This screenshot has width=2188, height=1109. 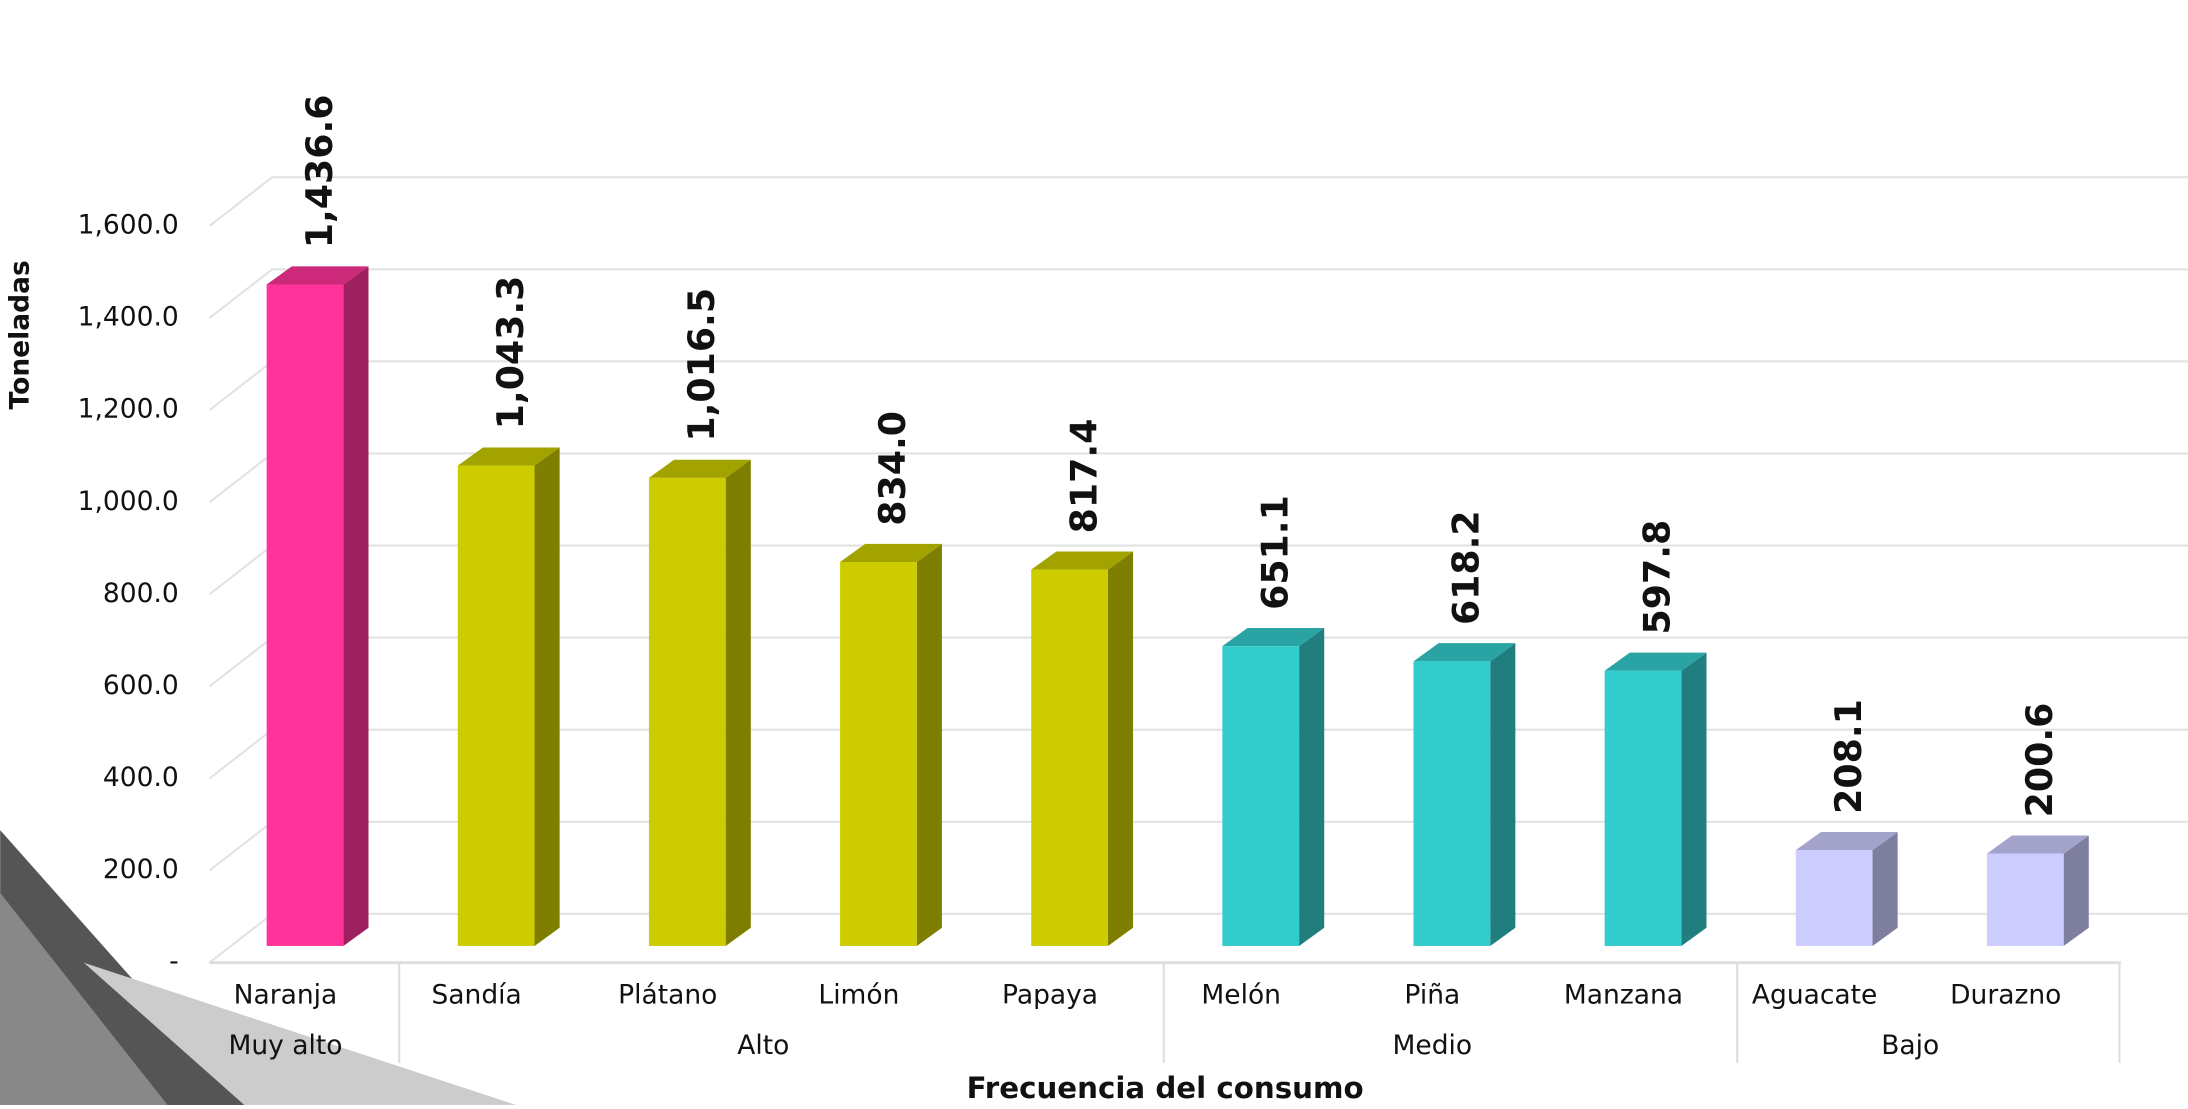 I want to click on group-label: Bajo, so click(x=1910, y=1045).